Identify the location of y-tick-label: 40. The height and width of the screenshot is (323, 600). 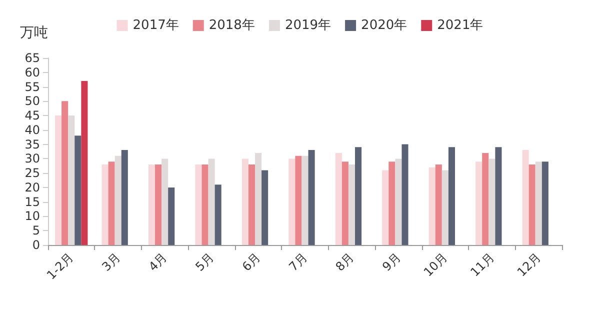
(32, 129).